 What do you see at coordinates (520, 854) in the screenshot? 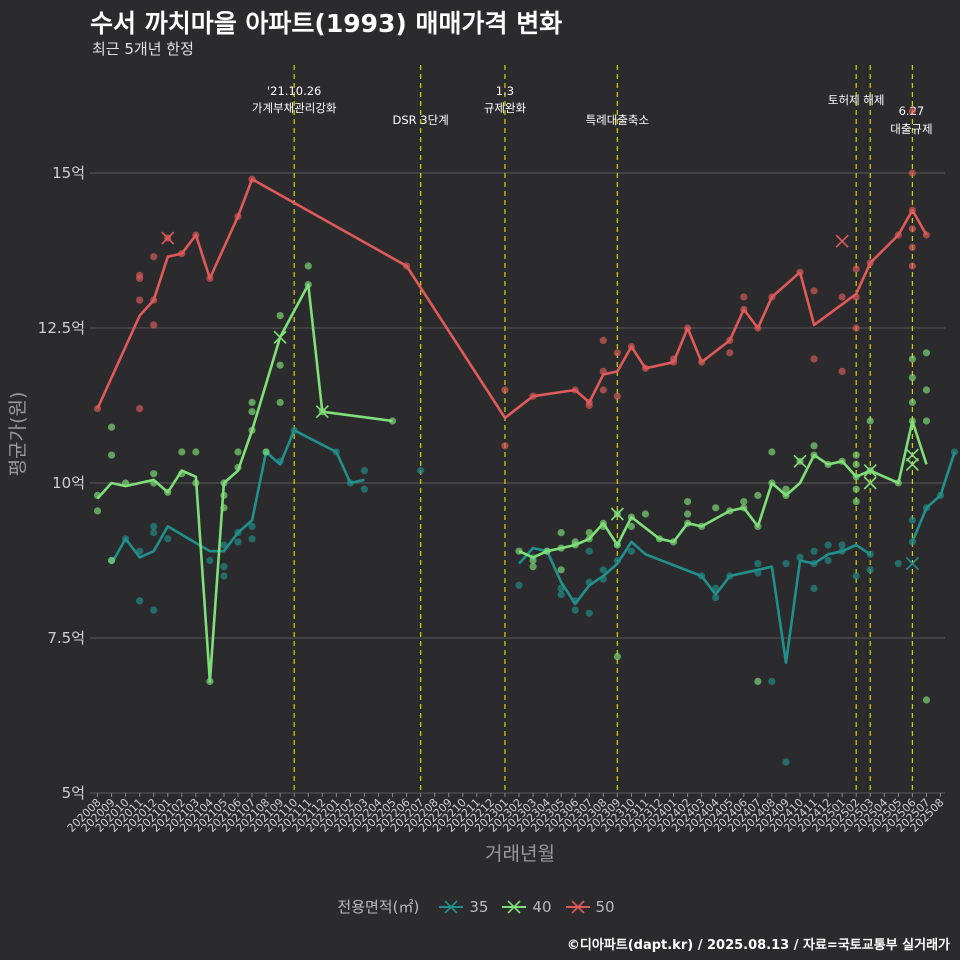
I see `x-axis-title: 거래년월` at bounding box center [520, 854].